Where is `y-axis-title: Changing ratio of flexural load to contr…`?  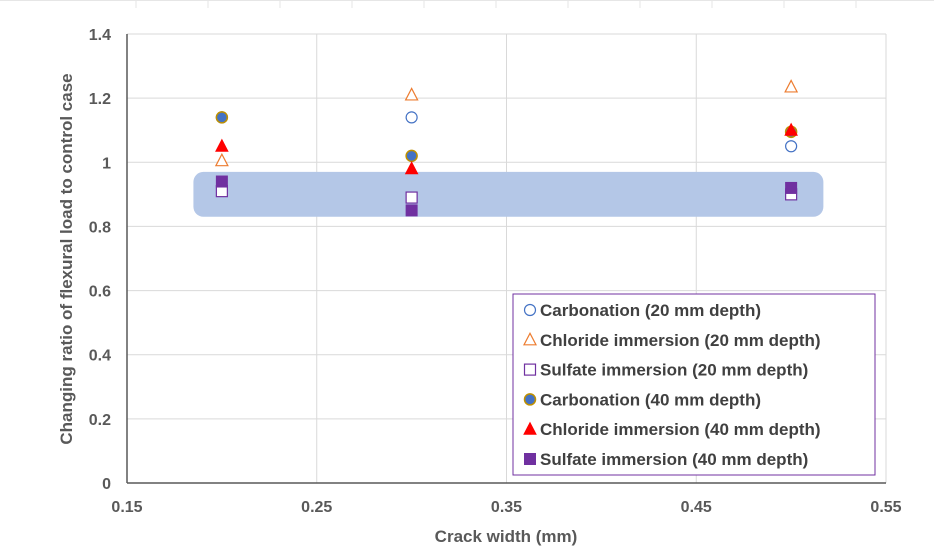
y-axis-title: Changing ratio of flexural load to contr… is located at coordinates (66, 258).